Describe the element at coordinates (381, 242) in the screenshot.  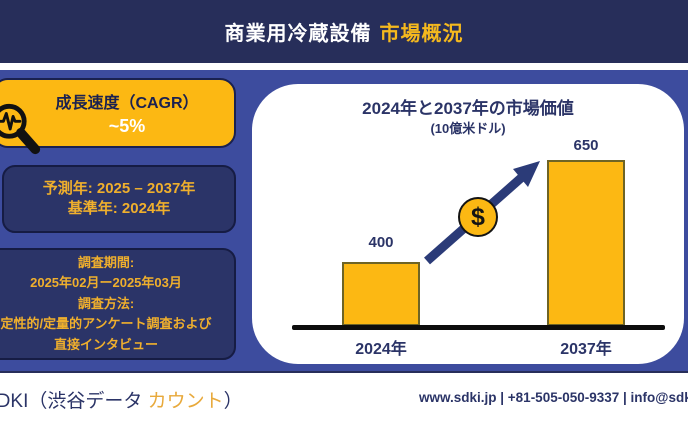
I see `bar-value-2024: 400` at that location.